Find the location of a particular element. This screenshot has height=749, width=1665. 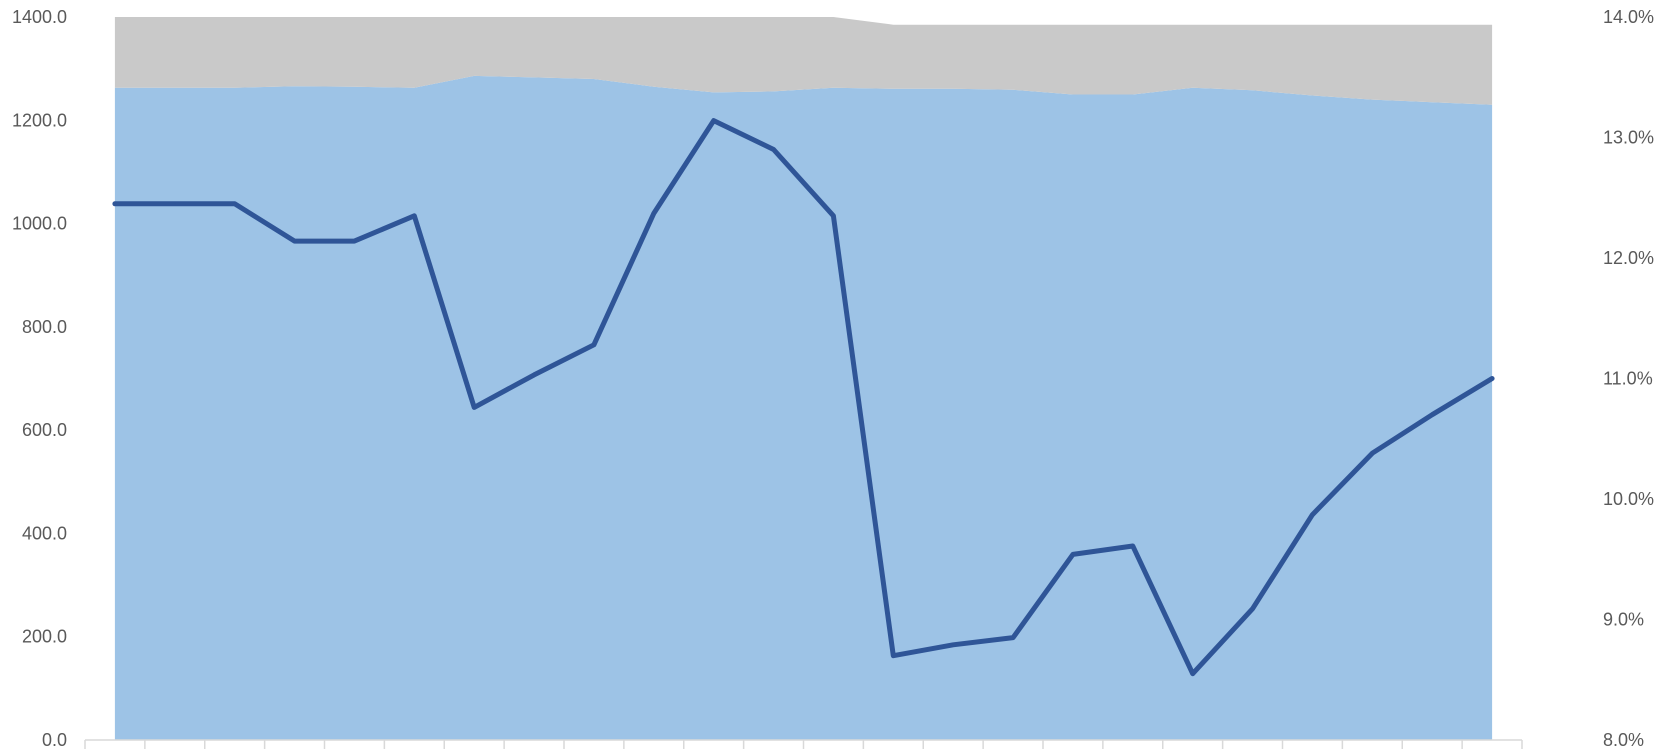

y-right-tick-label: 12.0% is located at coordinates (1628, 258).